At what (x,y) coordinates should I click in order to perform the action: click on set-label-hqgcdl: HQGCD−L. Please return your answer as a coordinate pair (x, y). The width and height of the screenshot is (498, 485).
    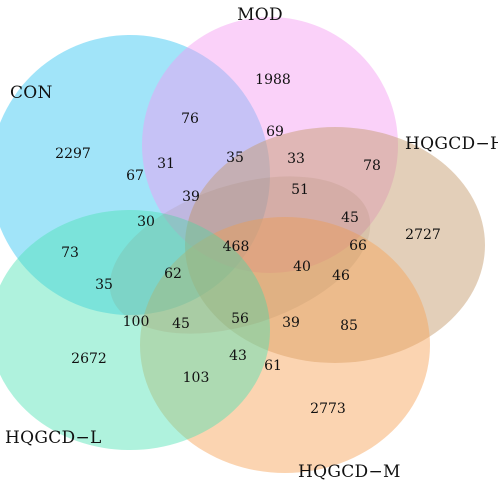
    Looking at the image, I should click on (53, 438).